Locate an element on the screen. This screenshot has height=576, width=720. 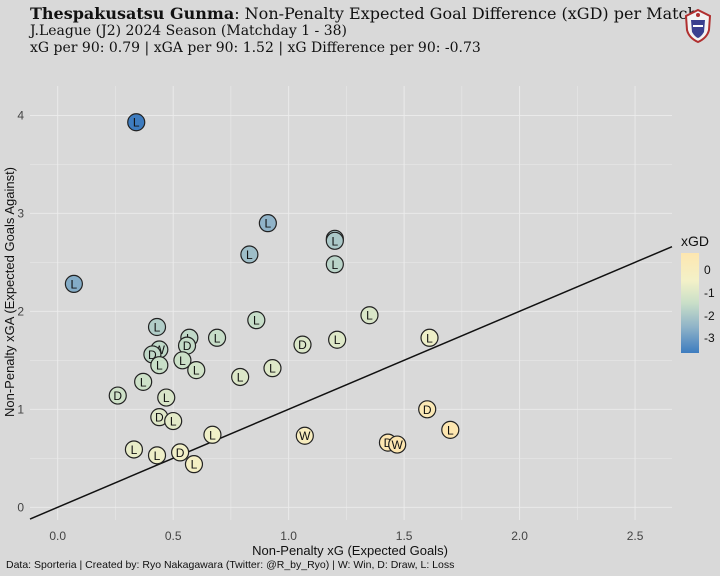
legend-tick-label: -2 is located at coordinates (709, 315).